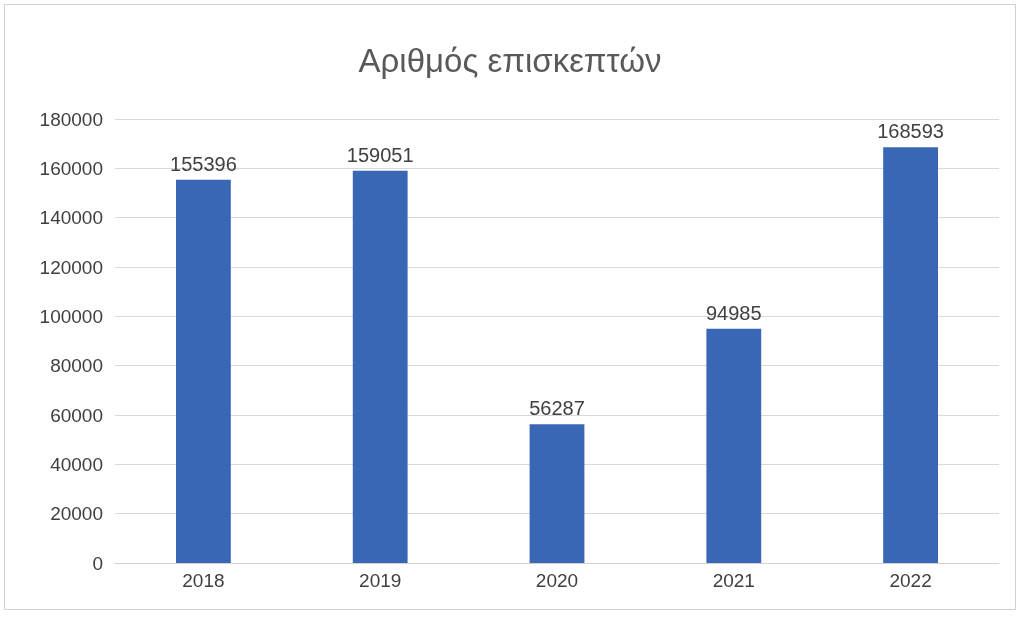  I want to click on data-label: 168593, so click(910, 131).